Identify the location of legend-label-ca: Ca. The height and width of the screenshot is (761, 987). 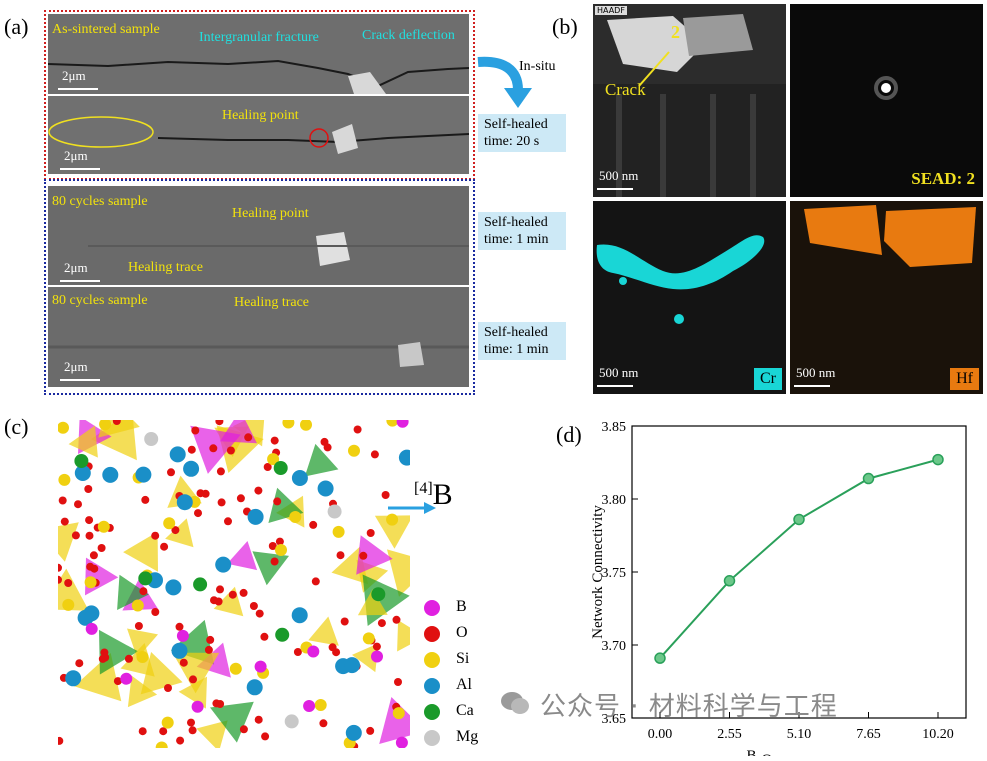
(465, 710).